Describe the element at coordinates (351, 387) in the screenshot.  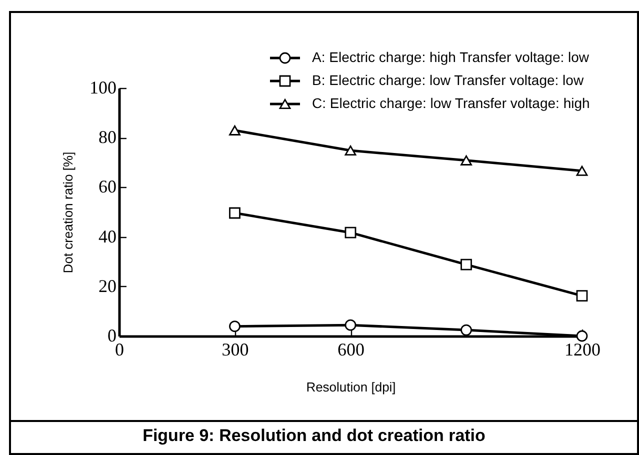
I see `x-axis-title: Resolution [dpi]` at that location.